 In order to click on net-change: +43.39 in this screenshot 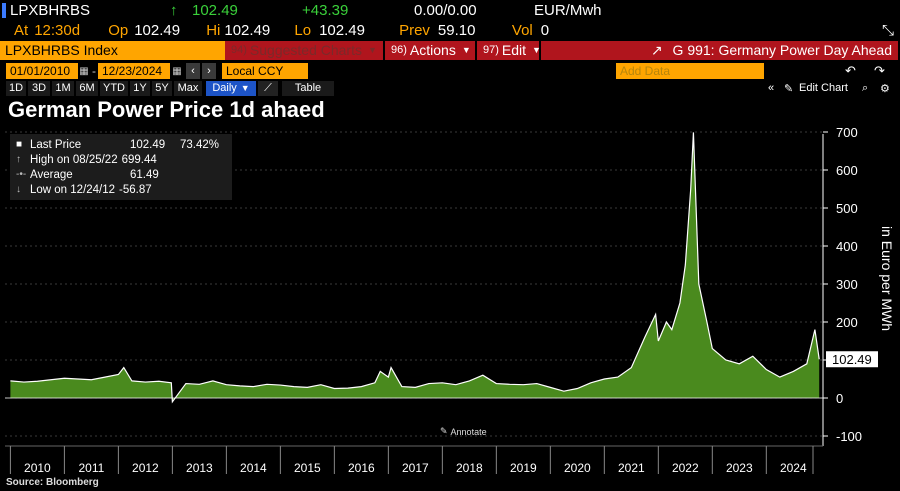, I will do `click(325, 10)`.